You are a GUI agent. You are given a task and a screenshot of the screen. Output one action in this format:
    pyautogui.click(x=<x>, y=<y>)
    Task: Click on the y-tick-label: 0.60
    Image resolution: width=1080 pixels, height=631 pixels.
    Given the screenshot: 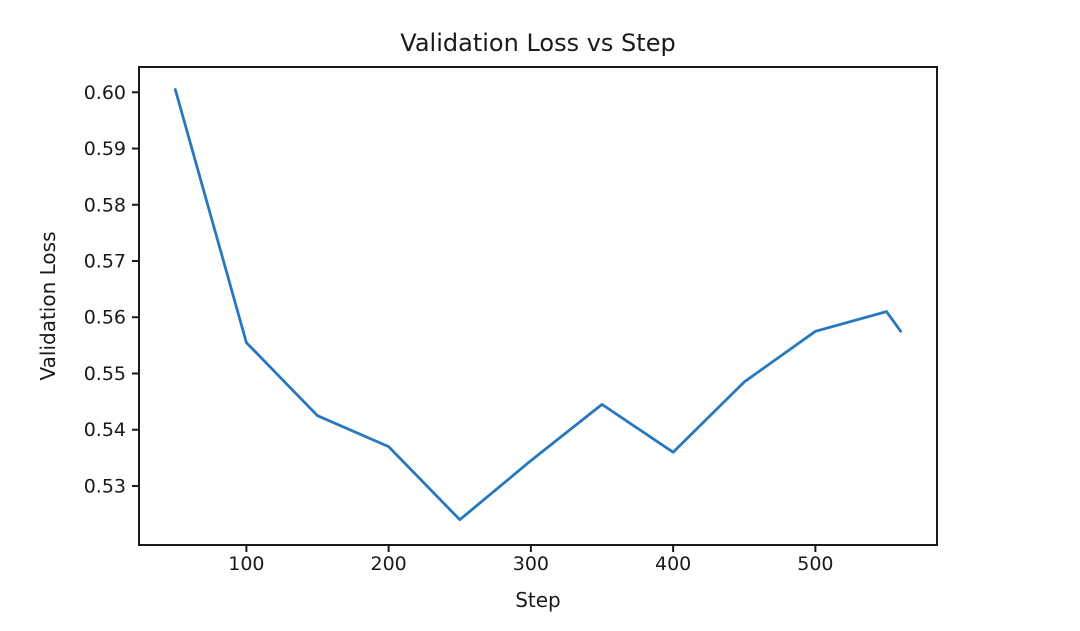 What is the action you would take?
    pyautogui.click(x=105, y=93)
    